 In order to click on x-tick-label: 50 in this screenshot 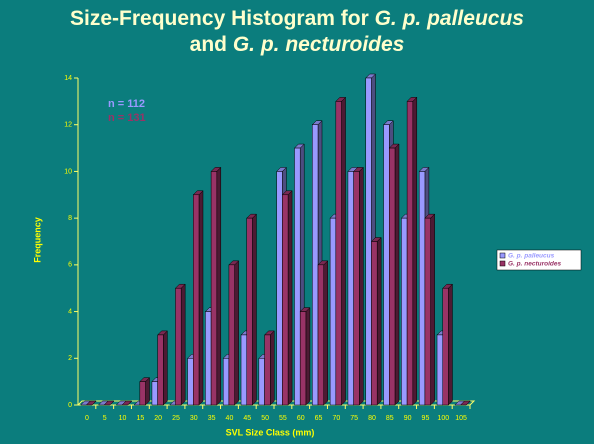, I will do `click(265, 418)`.